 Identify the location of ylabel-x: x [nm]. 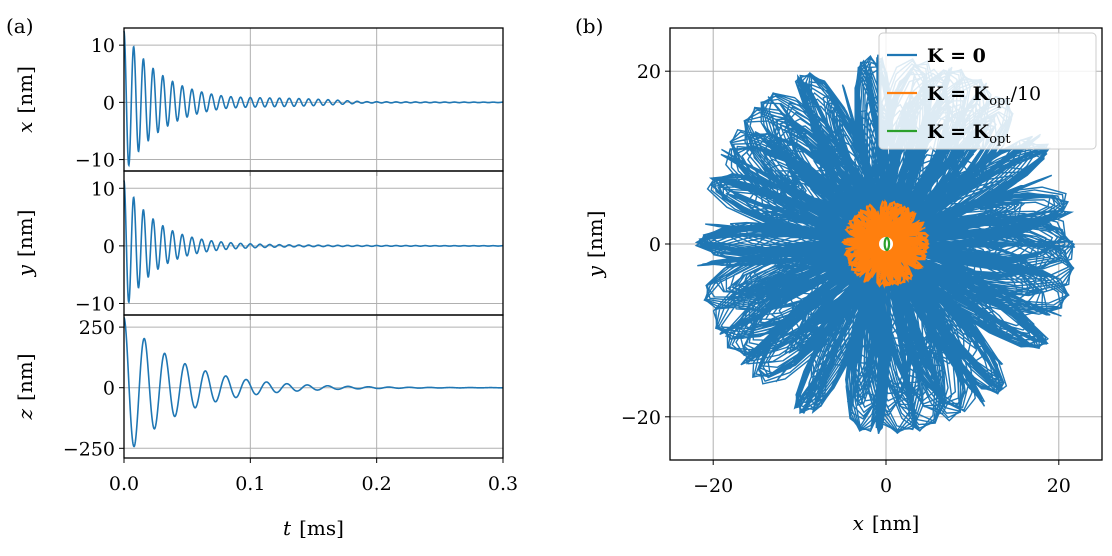
(25, 99).